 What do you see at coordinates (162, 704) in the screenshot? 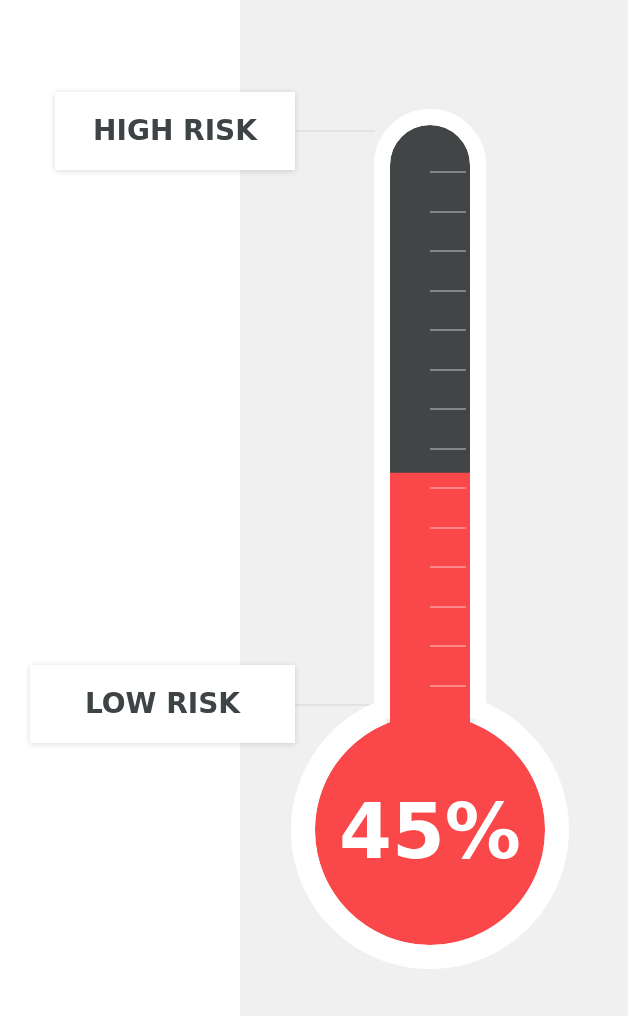
I see `text: LOW RISK` at bounding box center [162, 704].